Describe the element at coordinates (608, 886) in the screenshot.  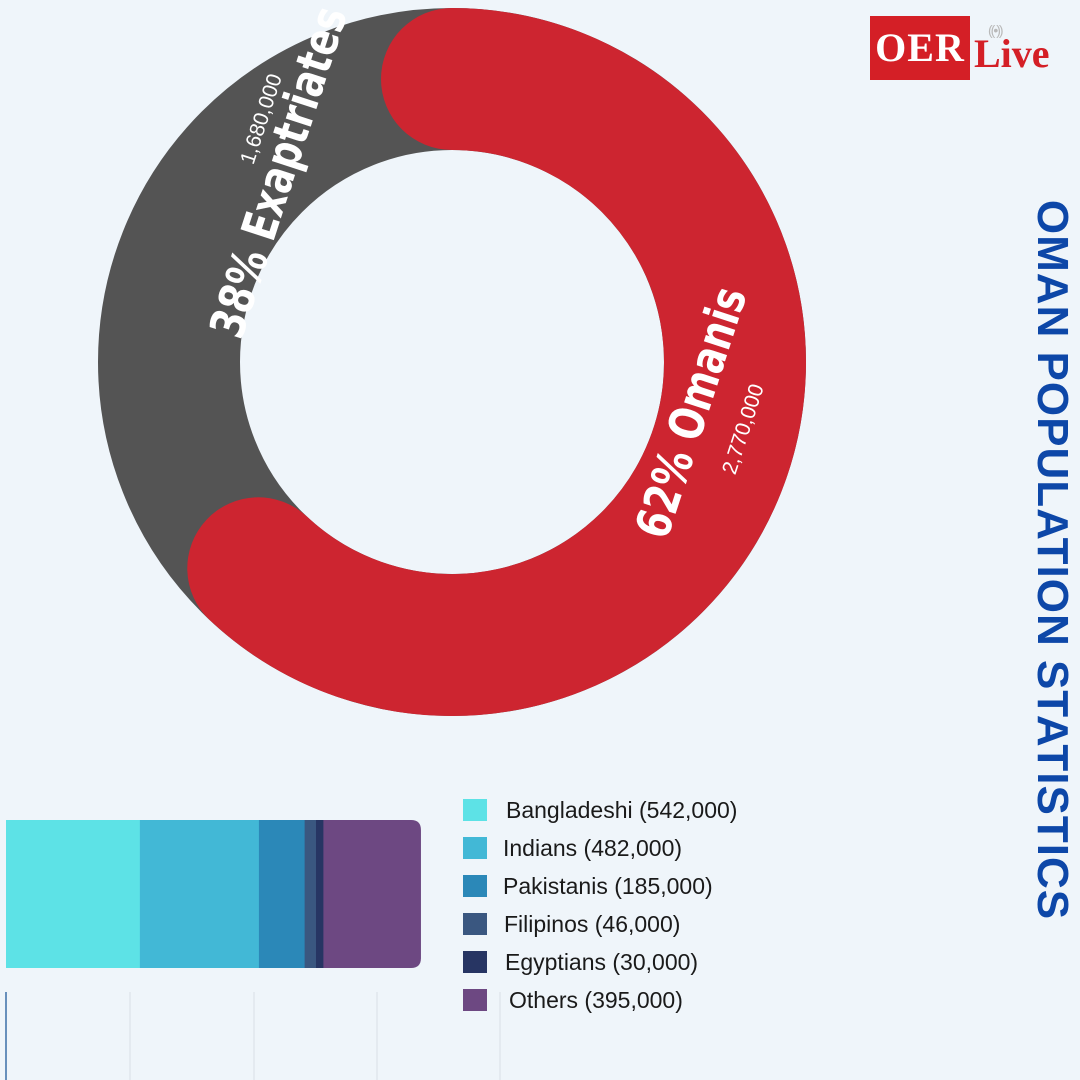
I see `legend-label: Pakistanis (185,000)` at that location.